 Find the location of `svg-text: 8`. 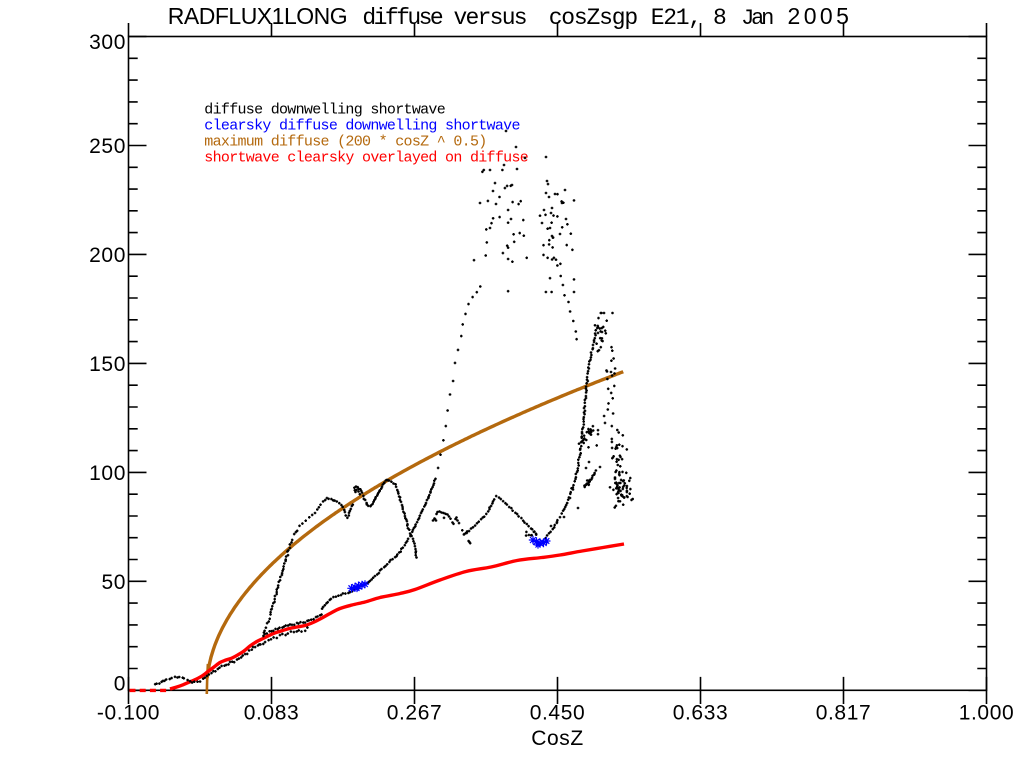

svg-text: 8 is located at coordinates (720, 18).